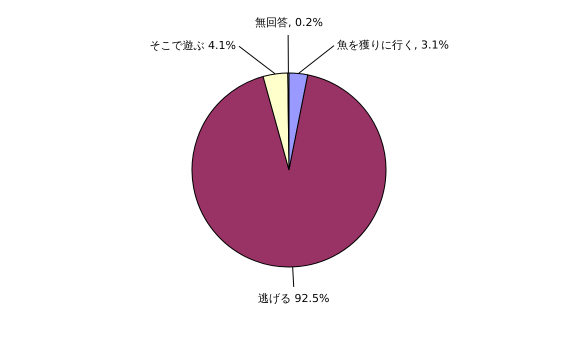 The height and width of the screenshot is (340, 578). I want to click on slice-label: 逃げる 92.5%, so click(294, 298).